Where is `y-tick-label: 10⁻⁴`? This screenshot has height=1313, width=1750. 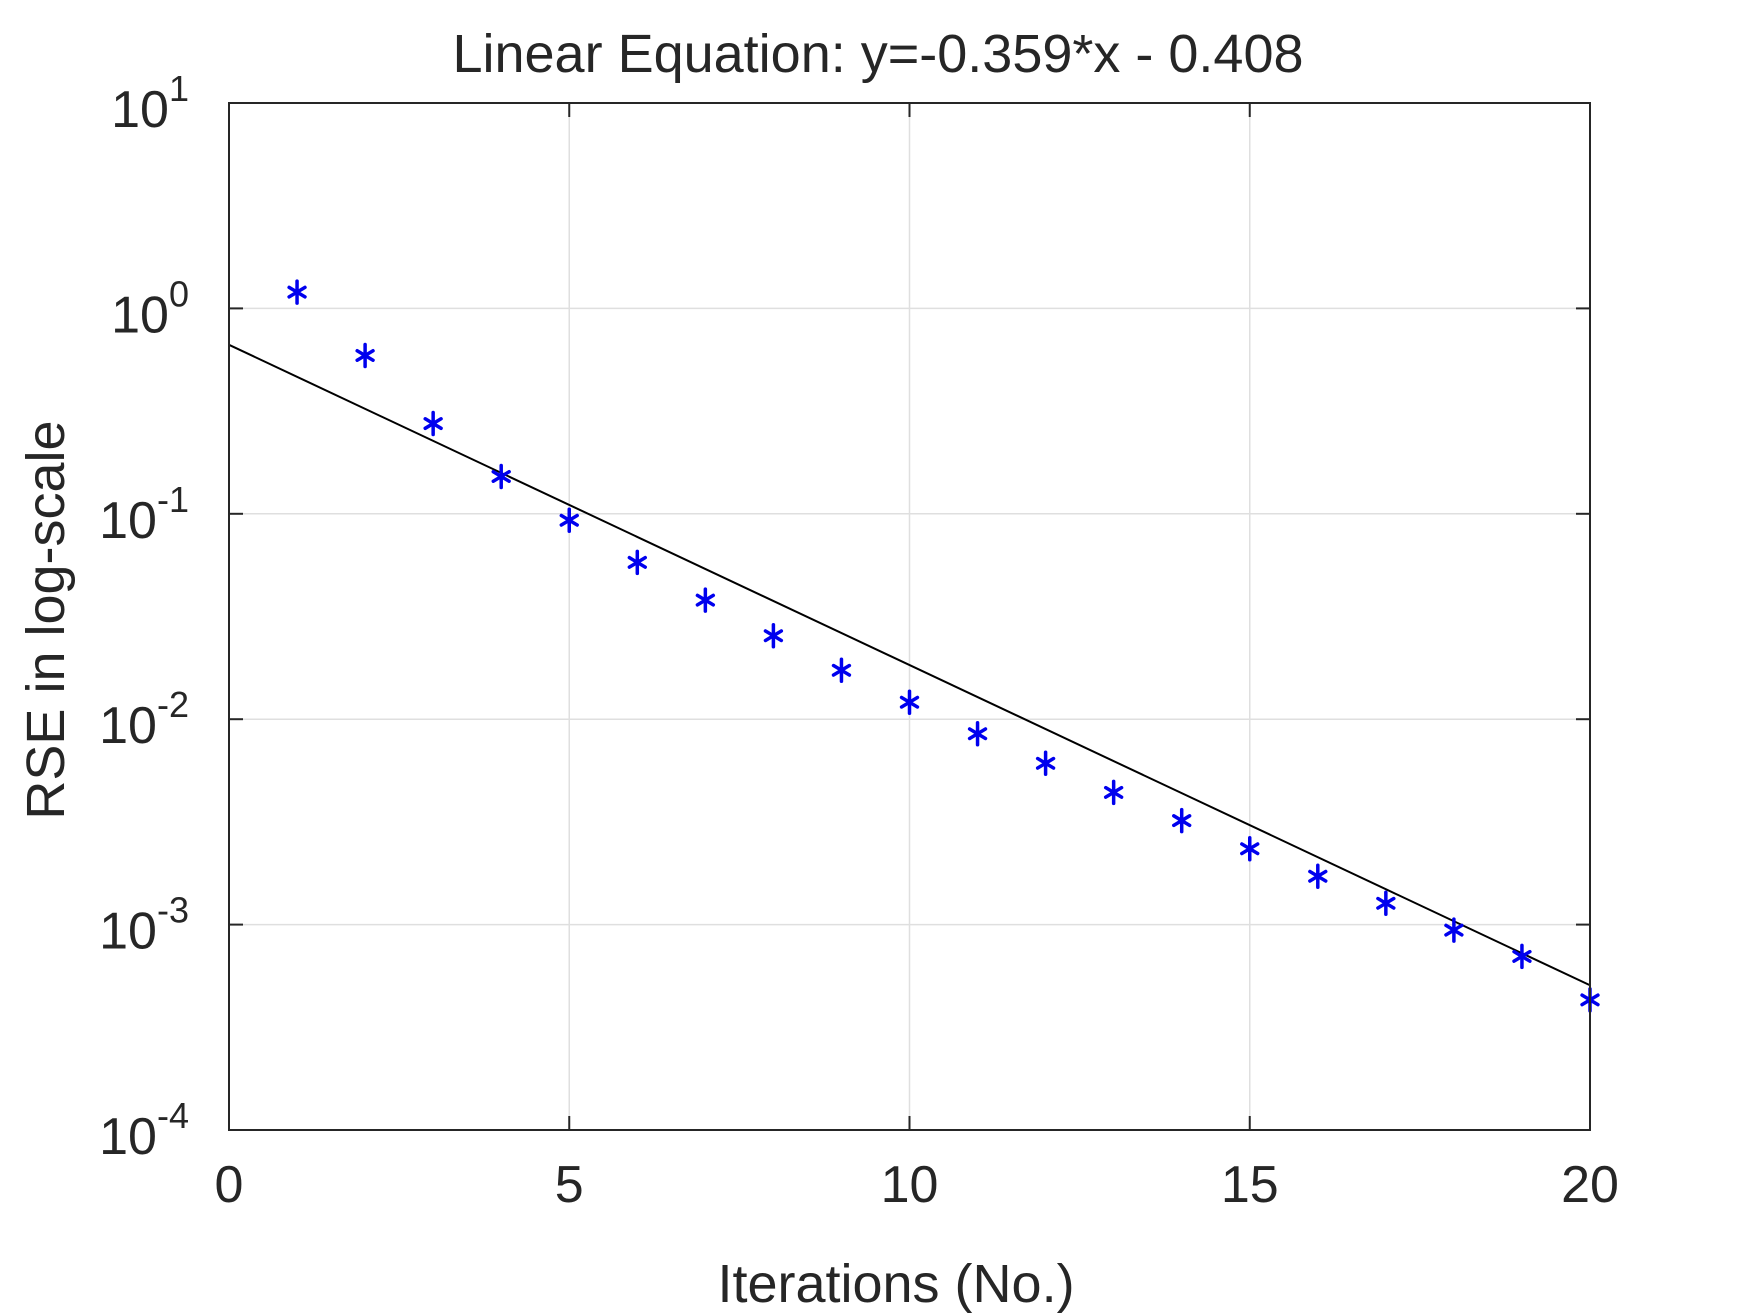 y-tick-label: 10⁻⁴ is located at coordinates (144, 1130).